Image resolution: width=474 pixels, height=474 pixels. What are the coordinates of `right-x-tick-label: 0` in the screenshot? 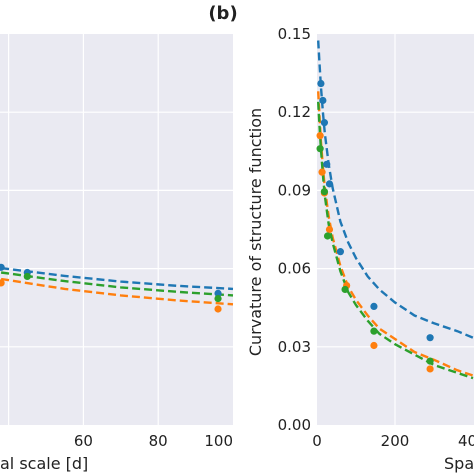 It's located at (317, 441).